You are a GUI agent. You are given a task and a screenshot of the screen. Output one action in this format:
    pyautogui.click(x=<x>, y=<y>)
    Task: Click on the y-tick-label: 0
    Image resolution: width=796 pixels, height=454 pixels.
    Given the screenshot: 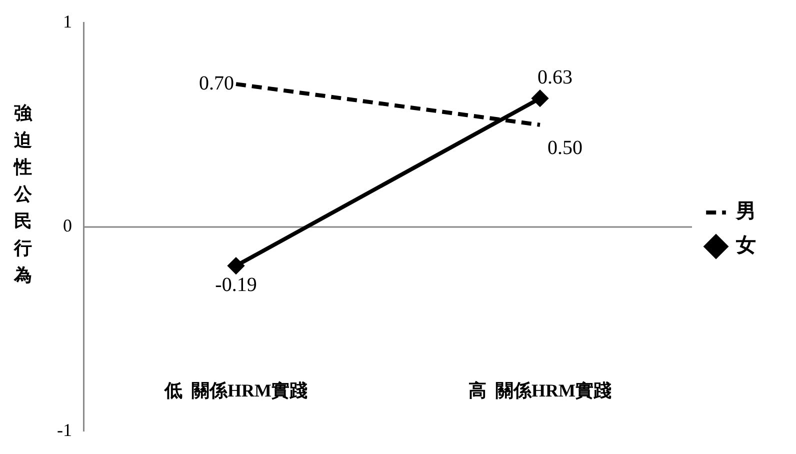 What is the action you would take?
    pyautogui.click(x=67, y=226)
    